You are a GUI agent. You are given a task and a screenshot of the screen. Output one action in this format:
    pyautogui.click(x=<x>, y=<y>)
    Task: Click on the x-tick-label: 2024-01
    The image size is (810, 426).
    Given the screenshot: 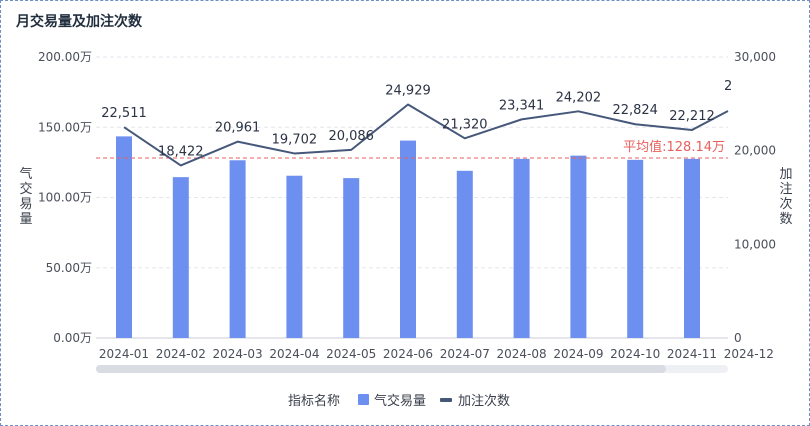 What is the action you would take?
    pyautogui.click(x=124, y=354)
    